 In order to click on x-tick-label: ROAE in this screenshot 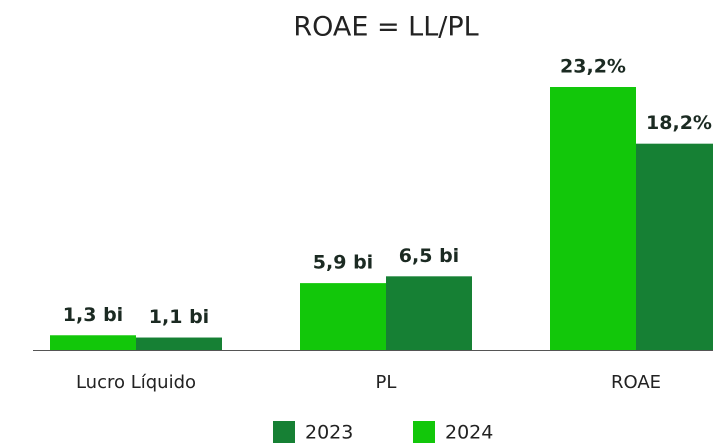, I will do `click(636, 382)`.